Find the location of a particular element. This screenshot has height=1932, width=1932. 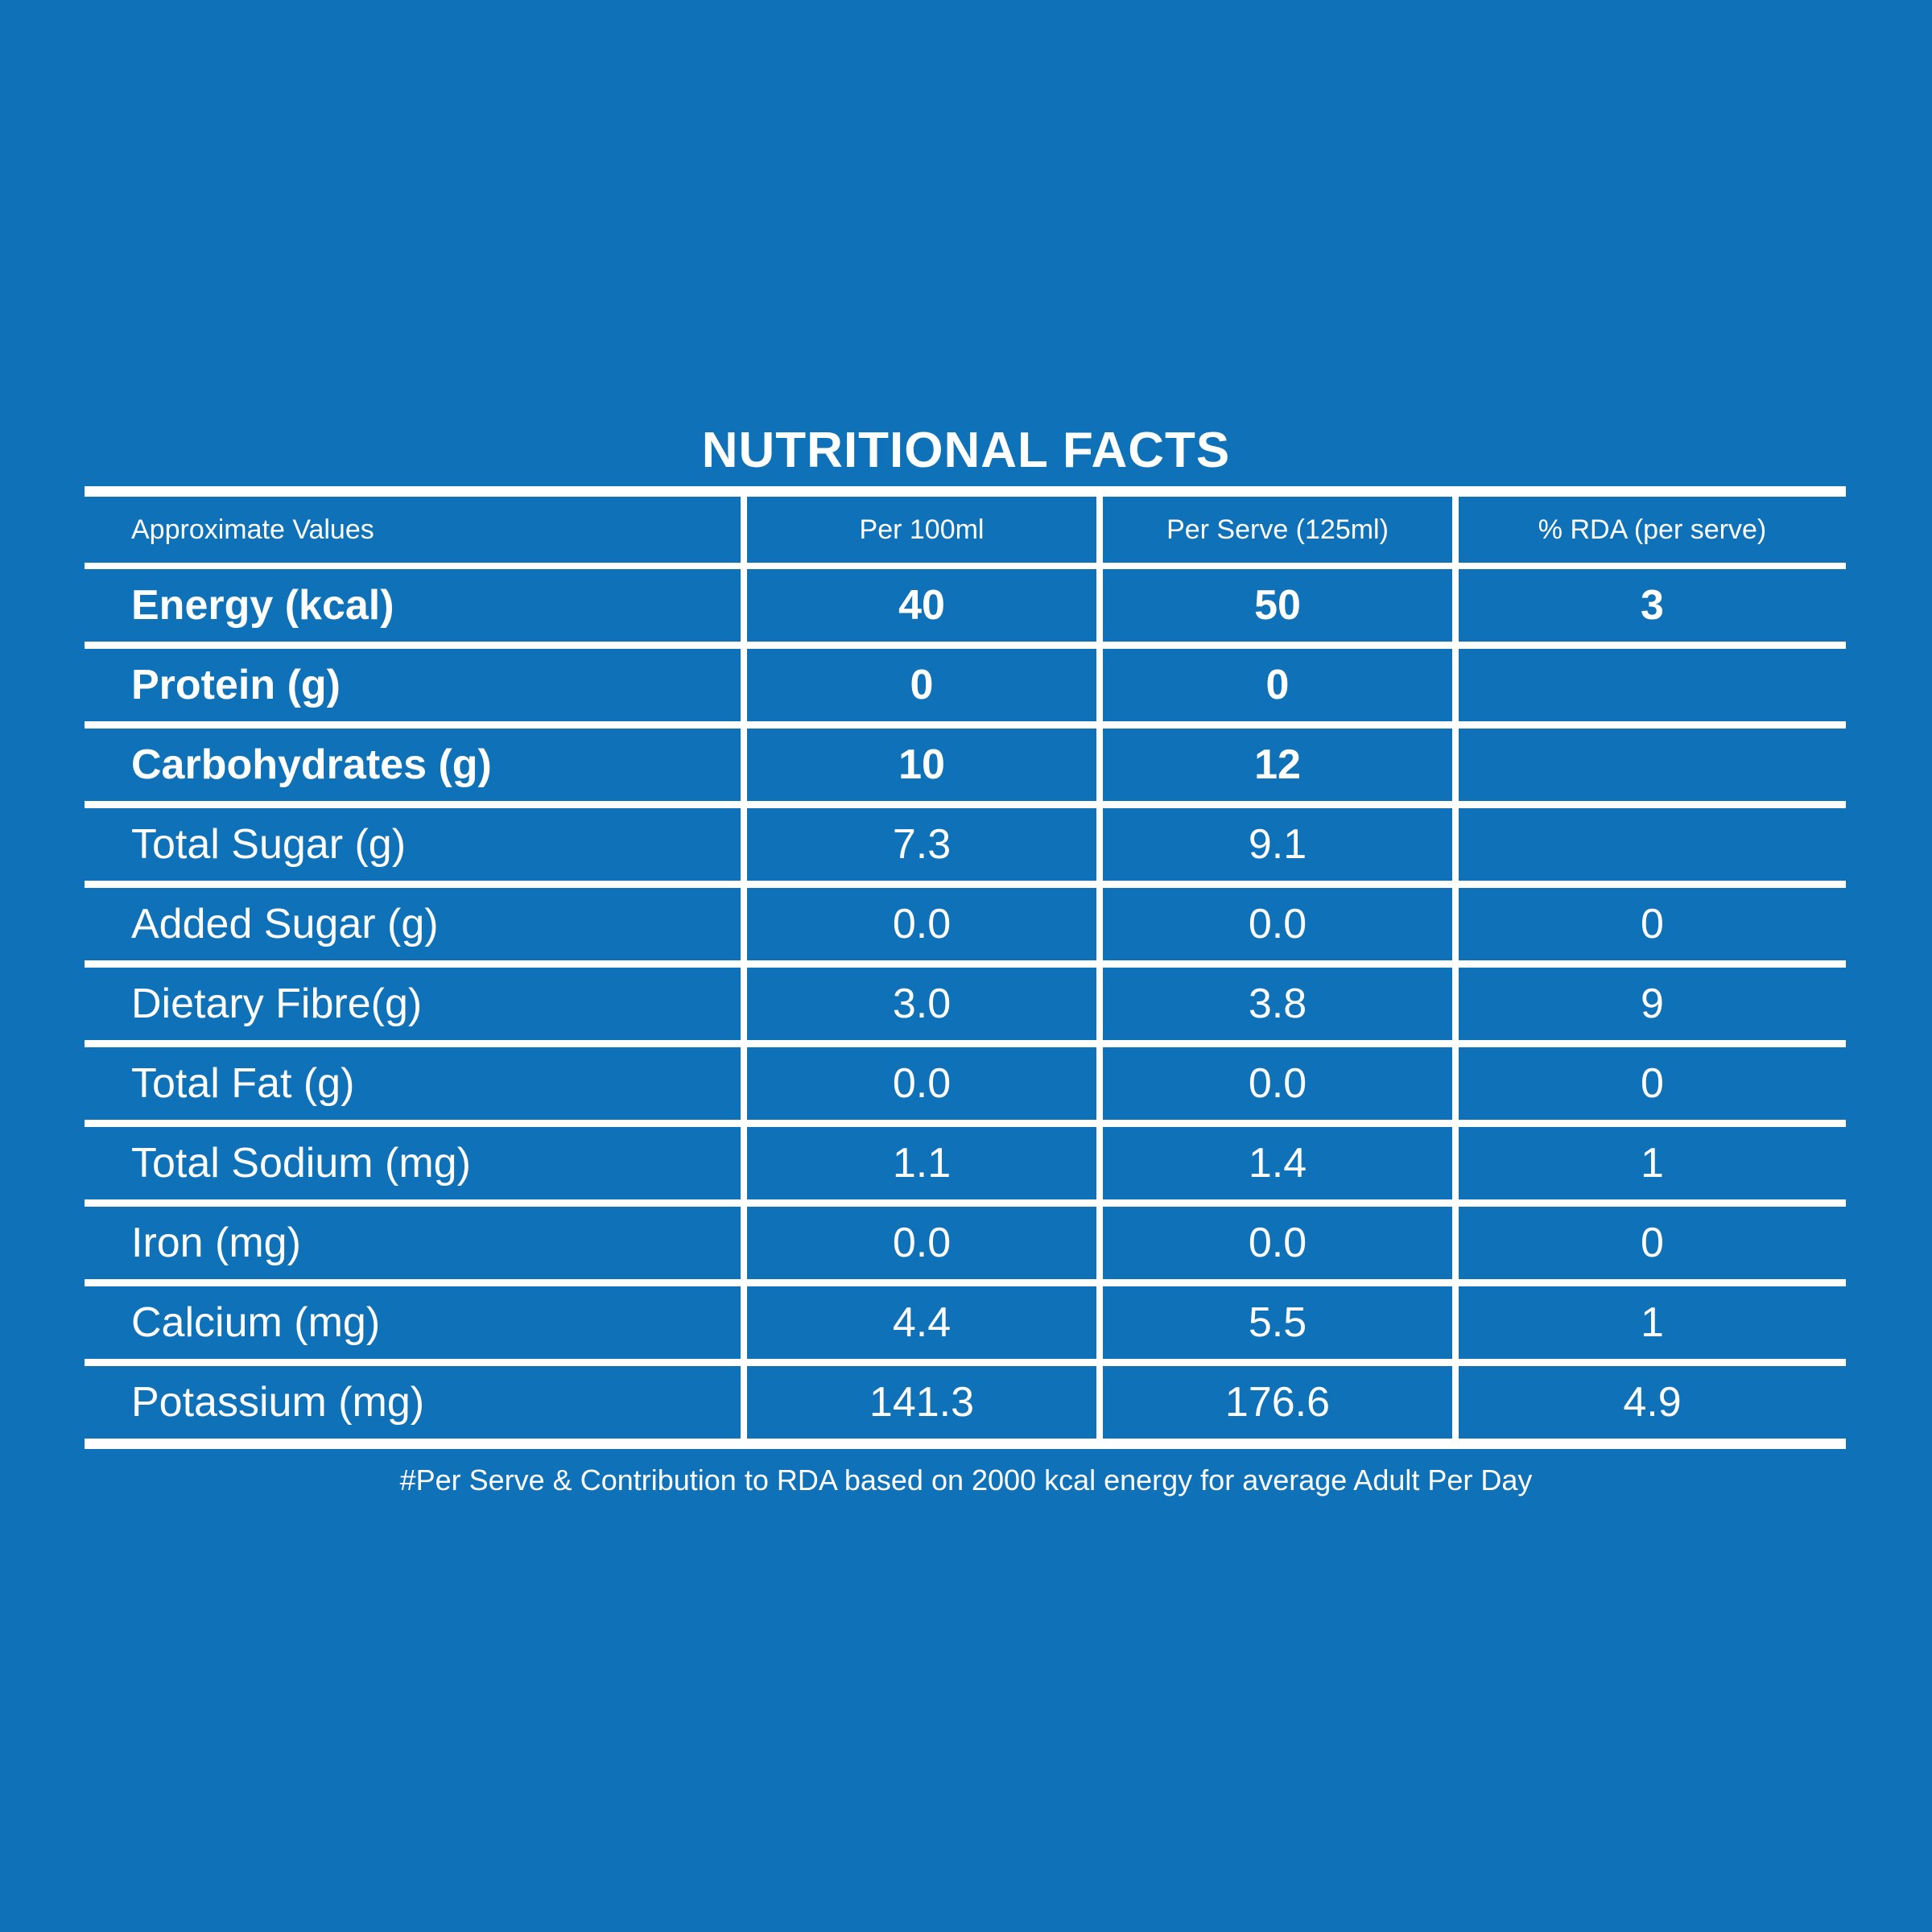

table-row: Iron (mg) 0.0 0.0 0 is located at coordinates (966, 1246).